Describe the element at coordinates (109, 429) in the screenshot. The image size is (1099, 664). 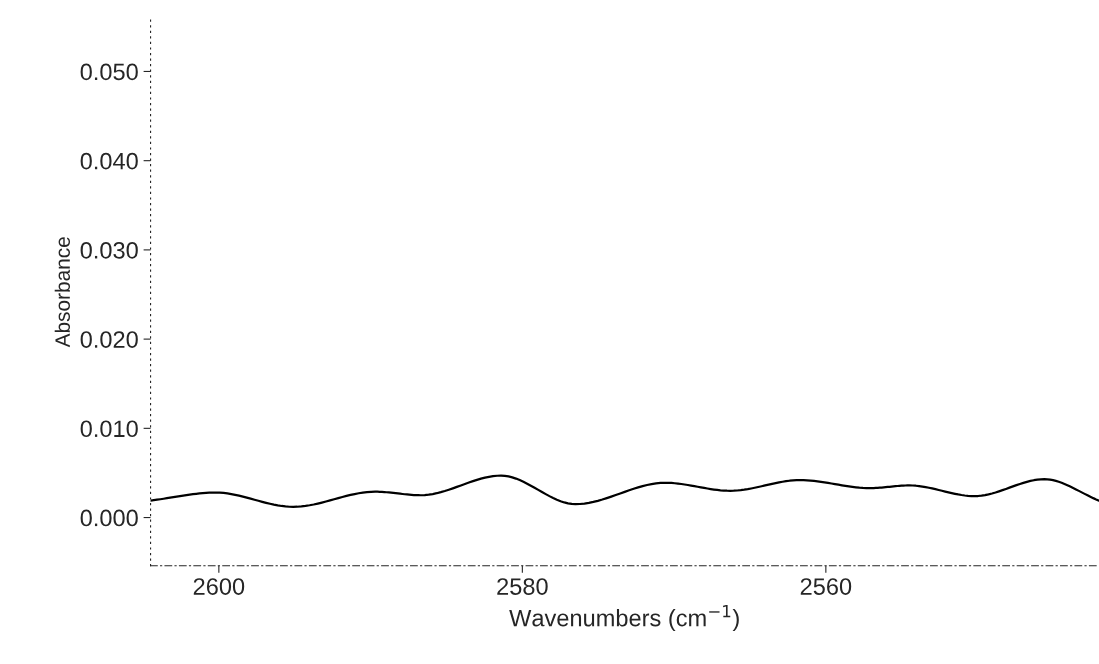
I see `y-tick-label: 0.010` at that location.